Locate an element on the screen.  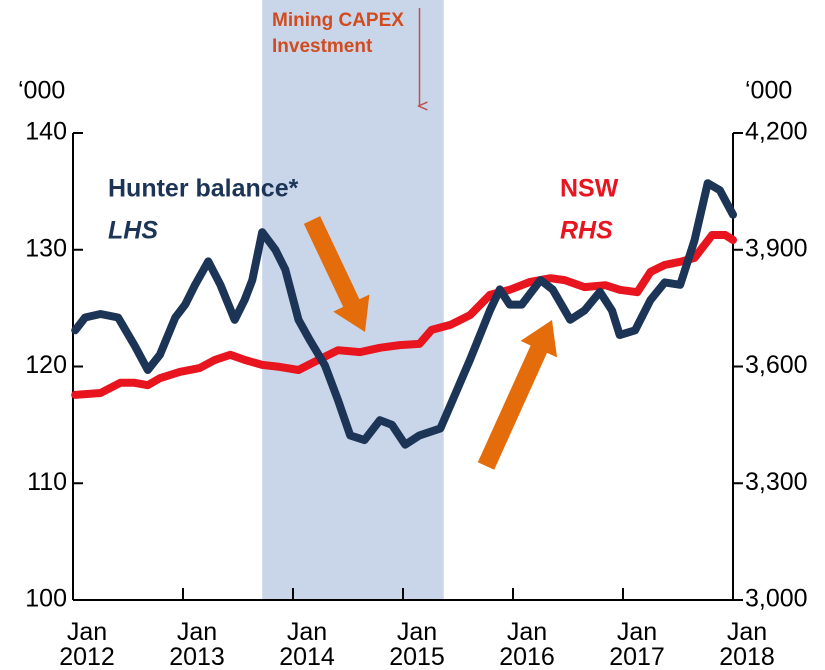
y-tick-label: 100 is located at coordinates (46, 599).